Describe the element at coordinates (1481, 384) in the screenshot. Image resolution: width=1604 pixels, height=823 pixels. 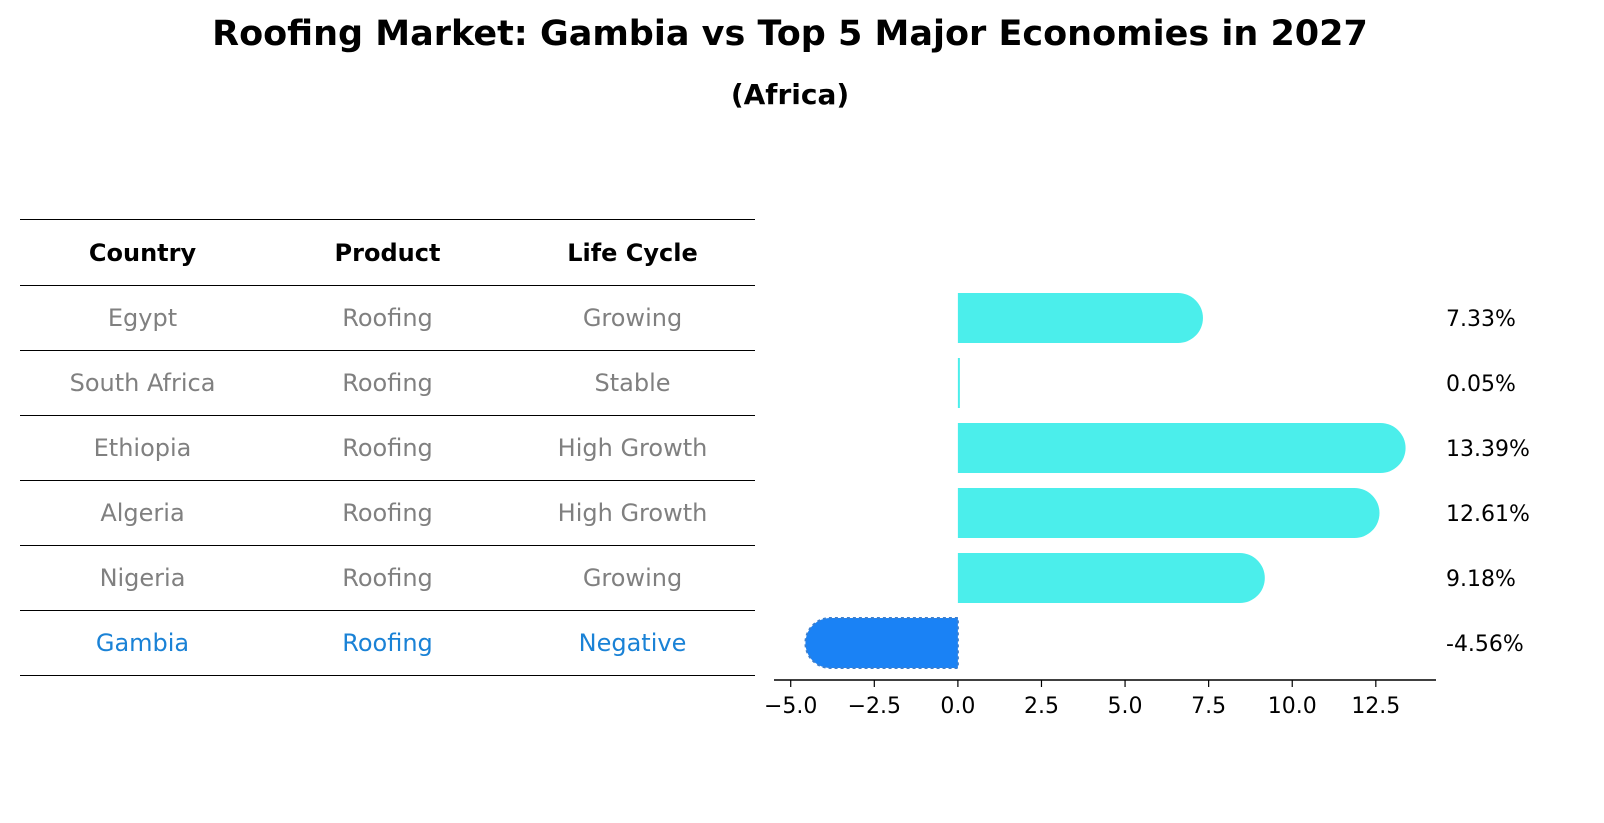
I see `value-label: 0.05%` at that location.